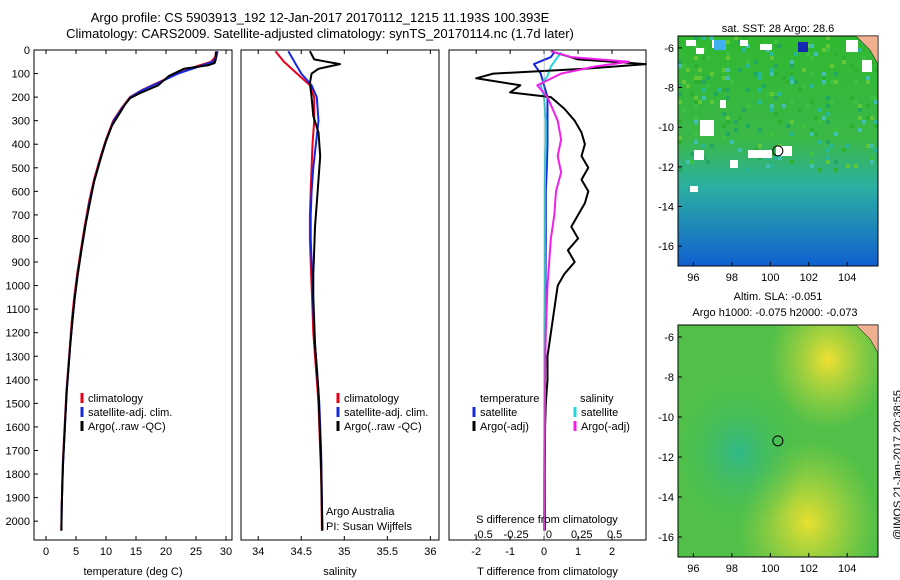 This screenshot has width=900, height=580. What do you see at coordinates (516, 535) in the screenshot?
I see `difference-s-tick-label: -0.25` at bounding box center [516, 535].